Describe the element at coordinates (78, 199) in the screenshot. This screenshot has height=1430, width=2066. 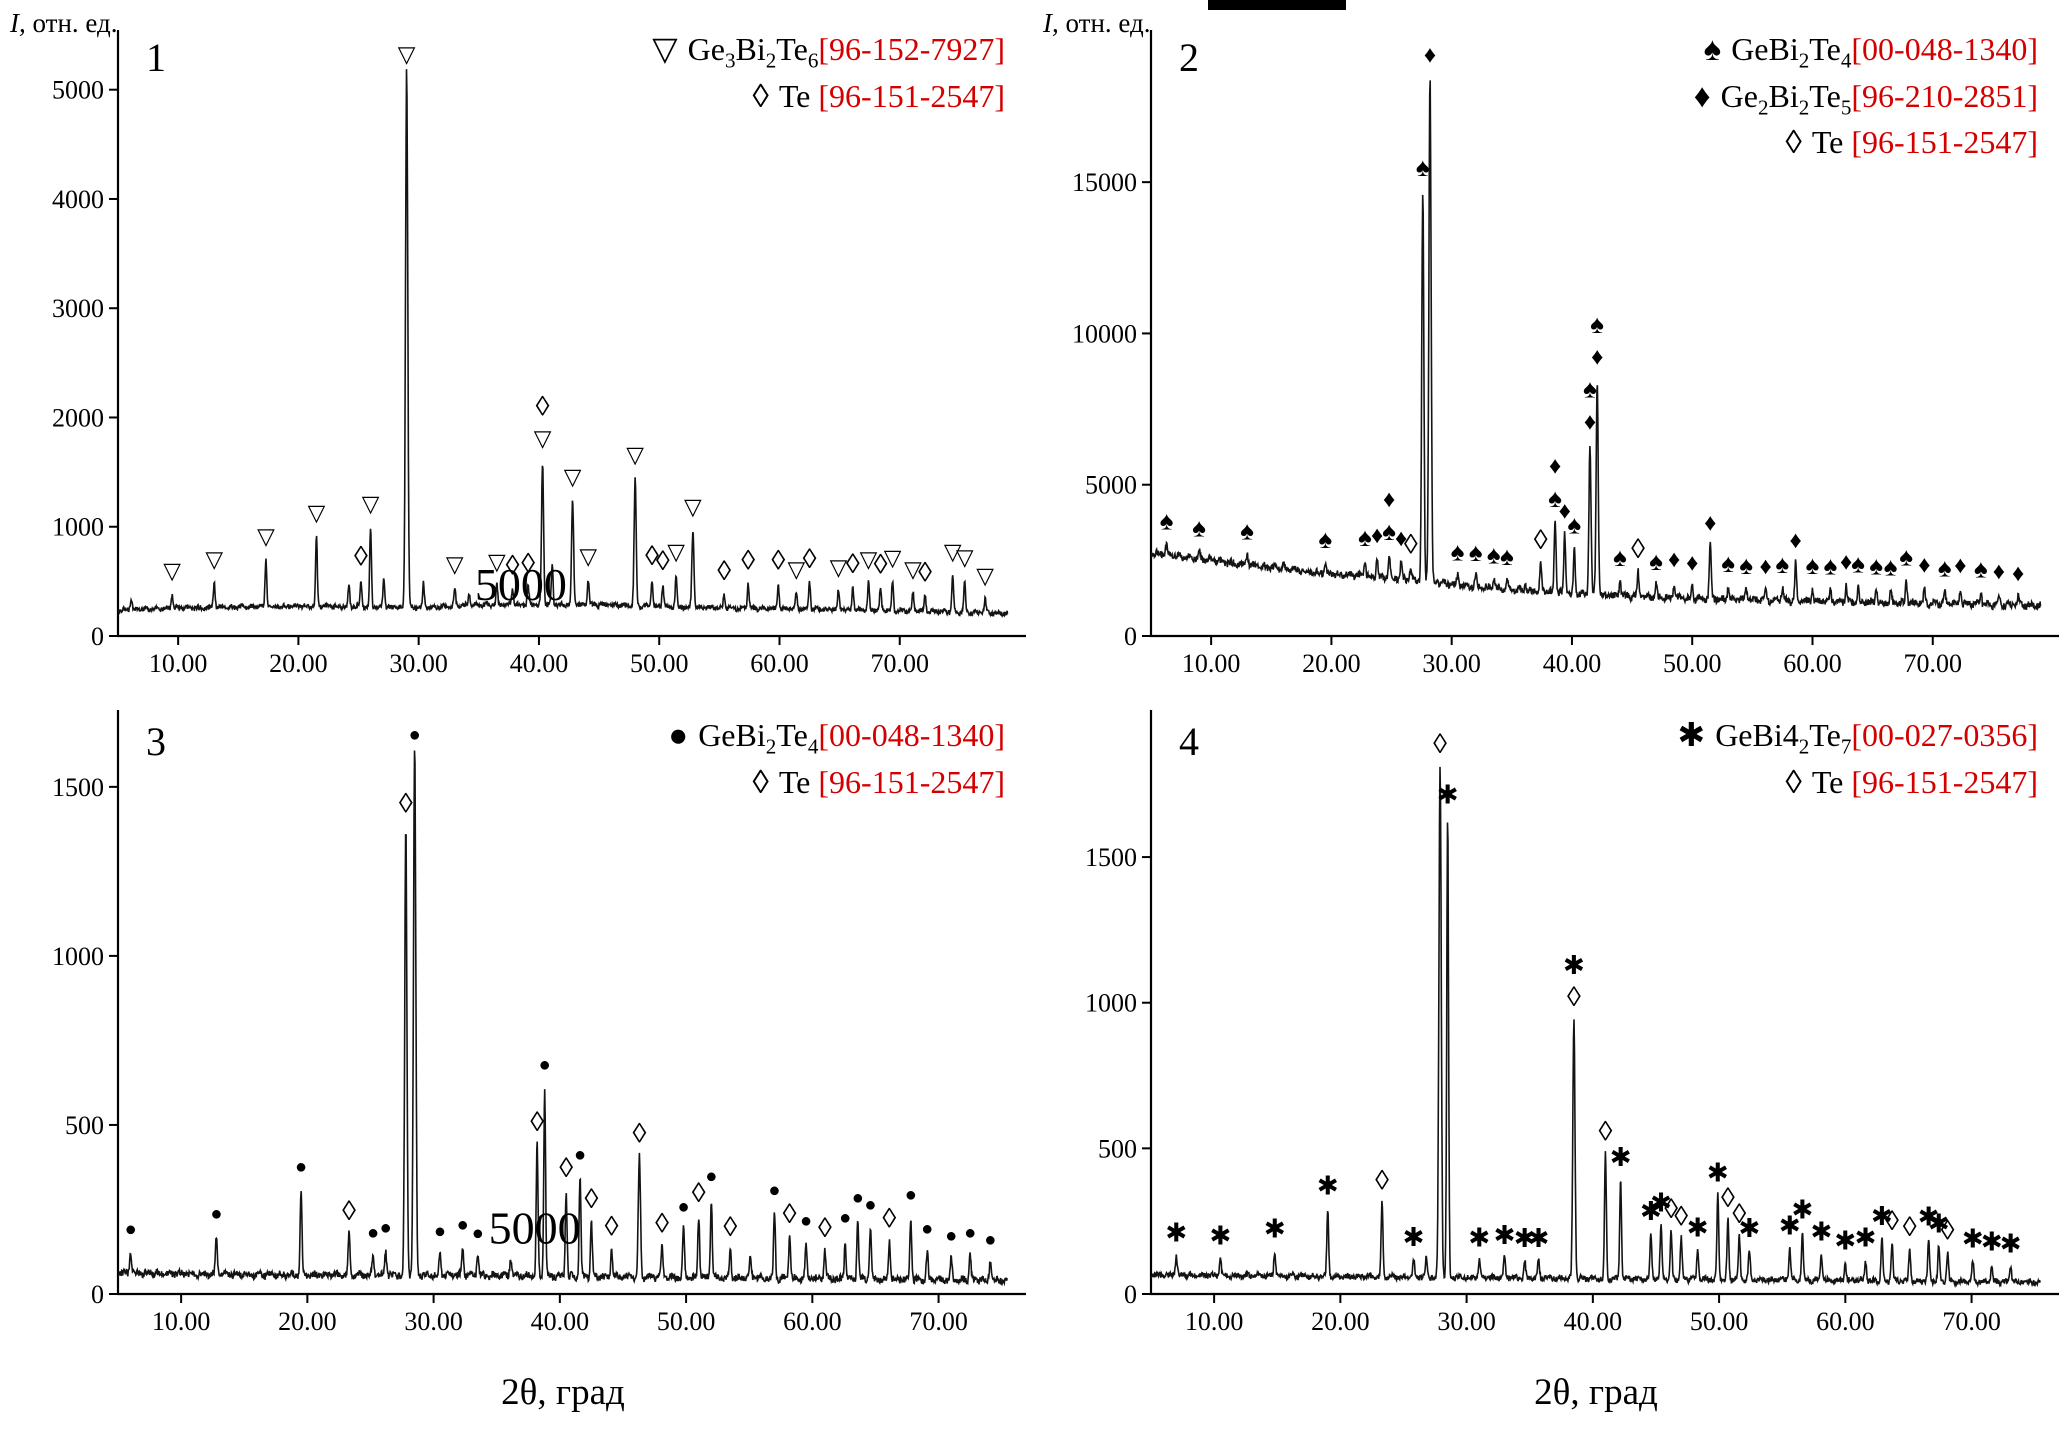
I see `y-tick-label: 4000` at that location.